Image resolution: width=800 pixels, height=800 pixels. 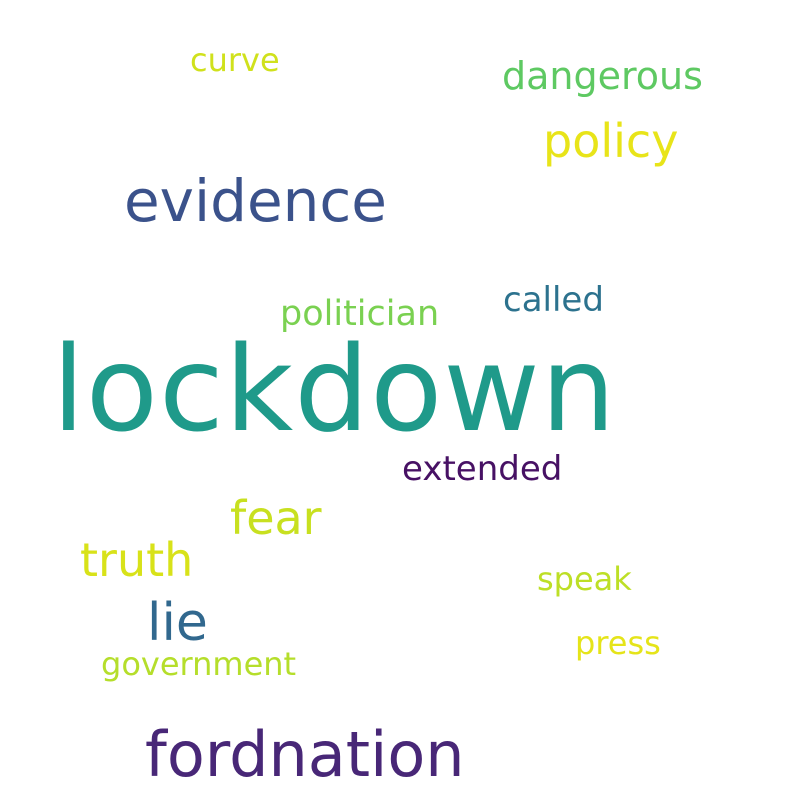 I want to click on word-called: called, so click(x=553, y=300).